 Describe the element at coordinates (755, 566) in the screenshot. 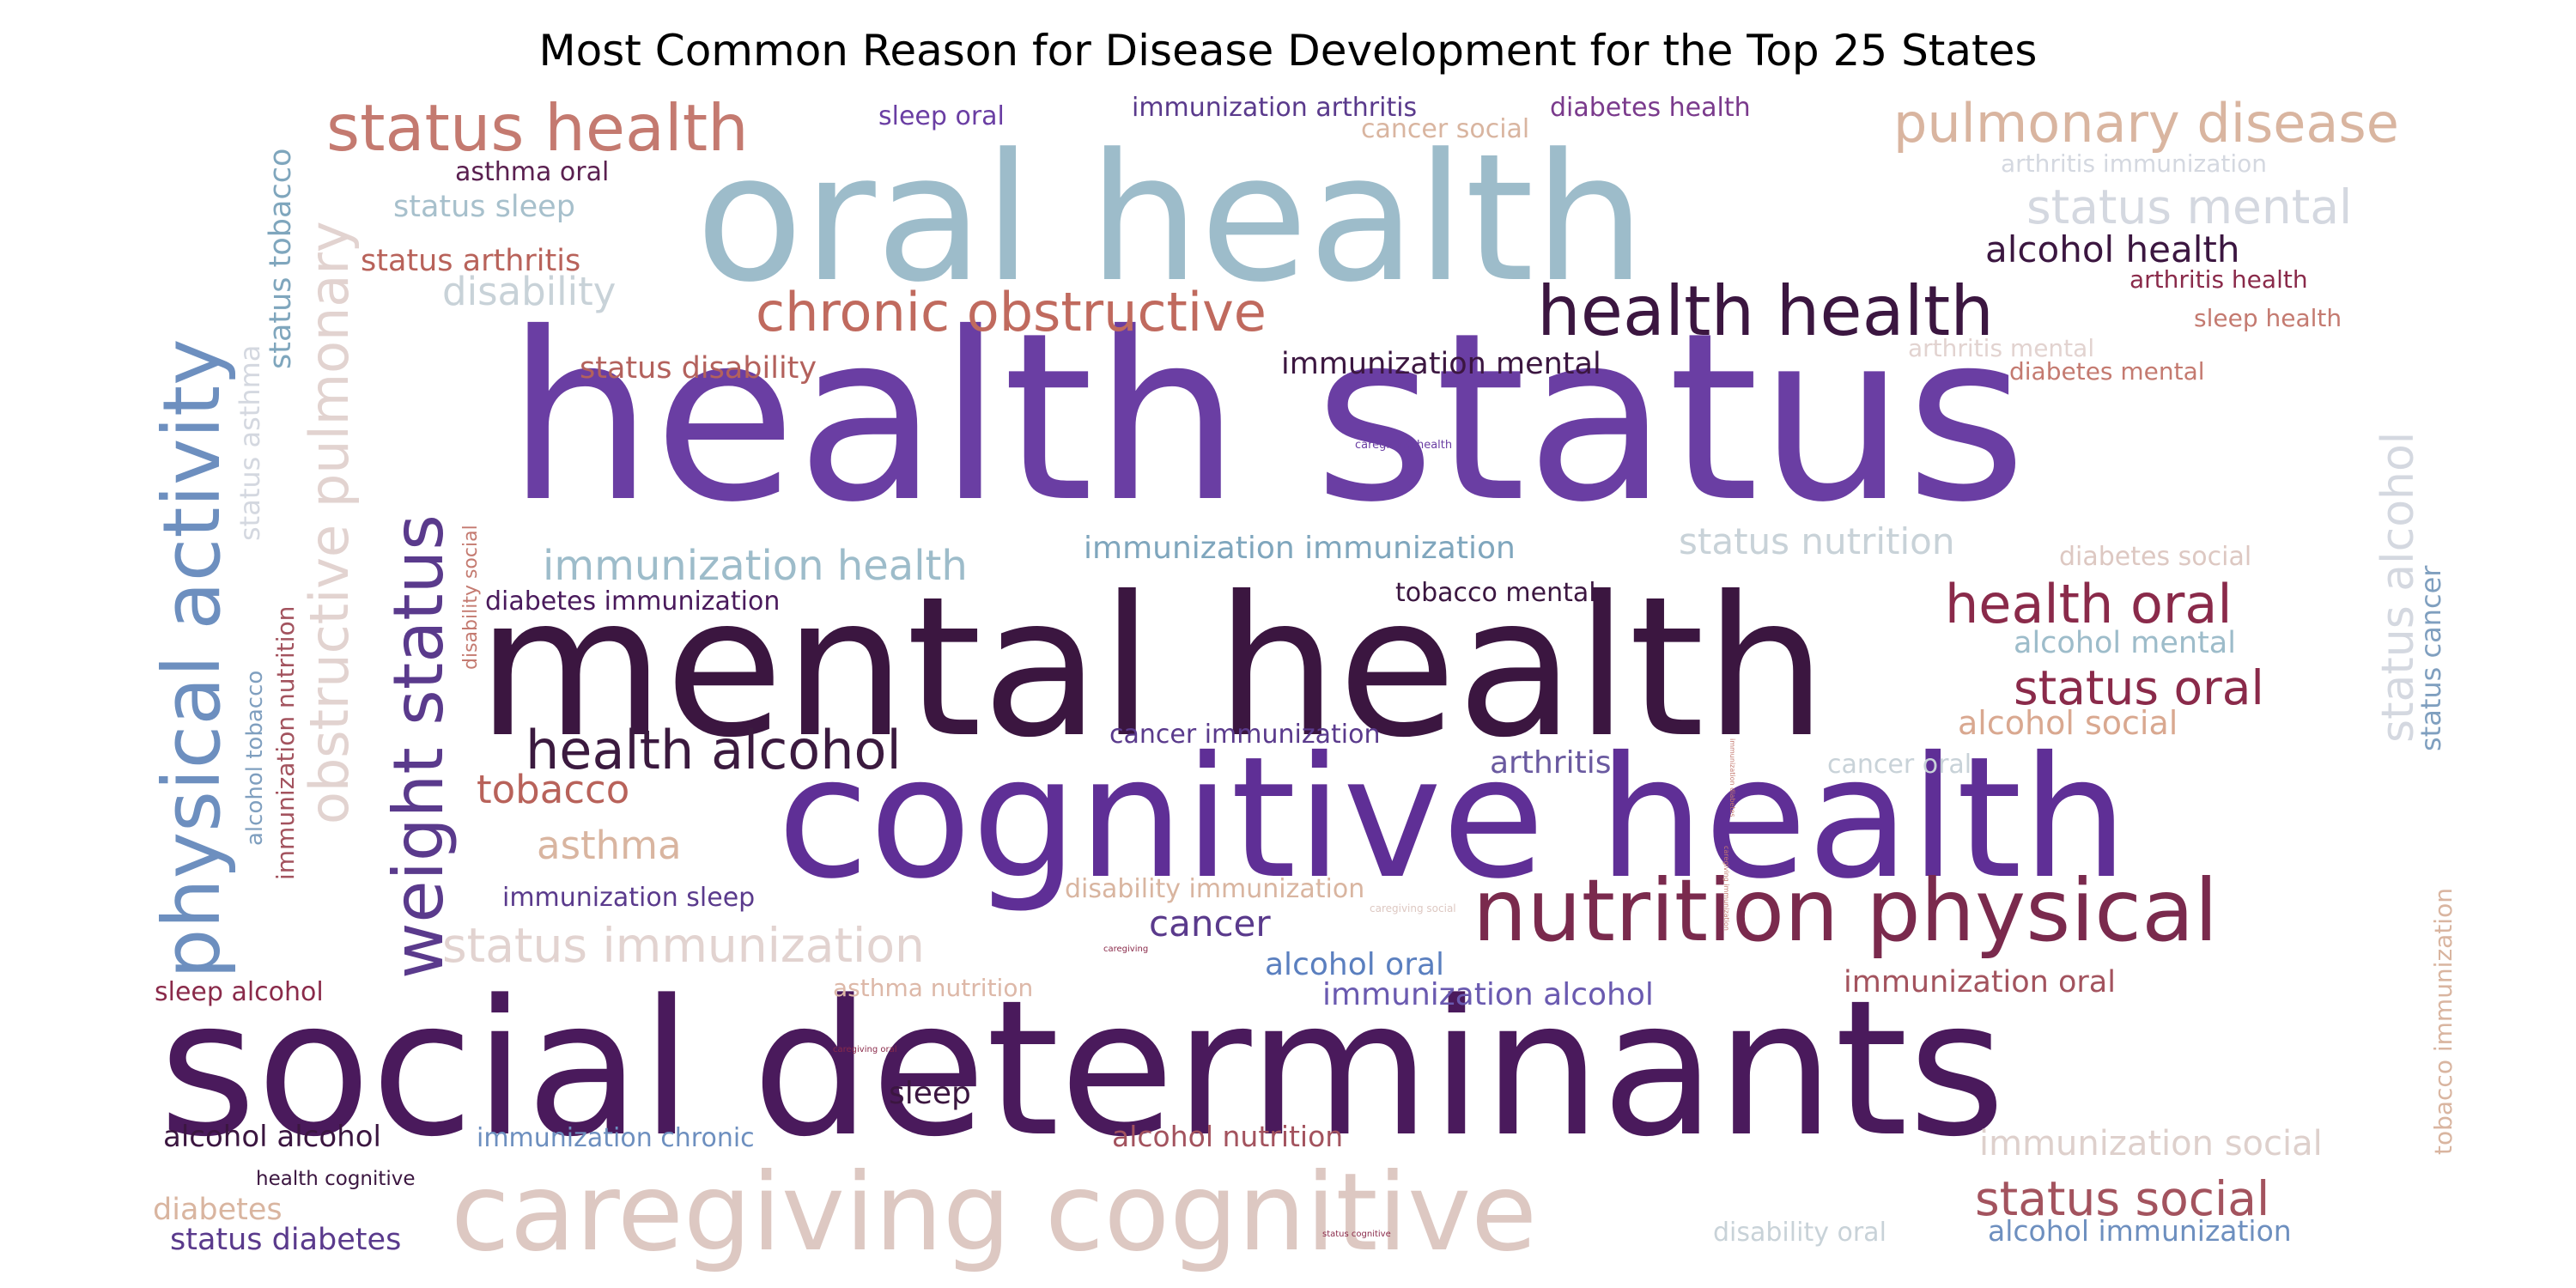

I see `word-immunization-health: immunization health` at that location.